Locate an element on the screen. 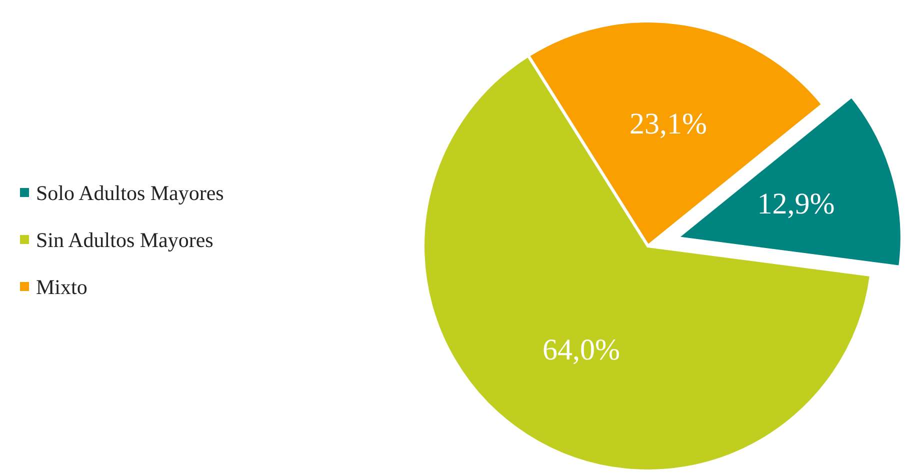 This screenshot has height=475, width=909. data-label: 23,1% is located at coordinates (669, 123).